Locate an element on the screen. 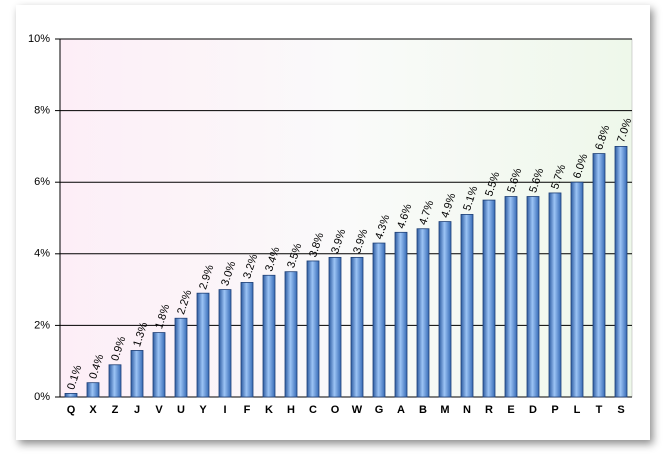 This screenshot has height=458, width=666. x-tick-label: M is located at coordinates (444, 410).